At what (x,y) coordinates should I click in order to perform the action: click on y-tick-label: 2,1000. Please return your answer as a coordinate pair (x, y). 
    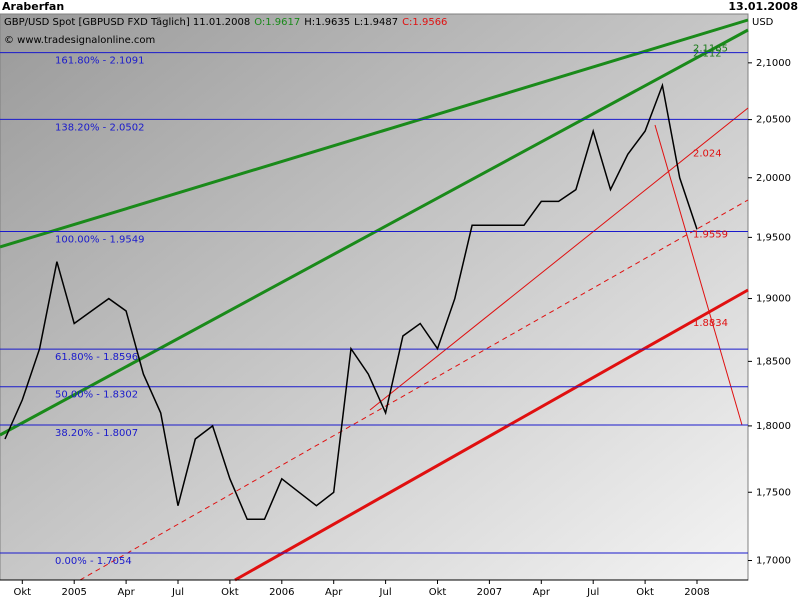
    Looking at the image, I should click on (773, 63).